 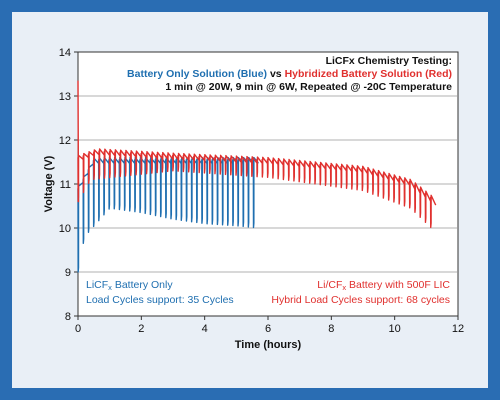 I want to click on x-tick-label: 8, so click(x=331, y=329).